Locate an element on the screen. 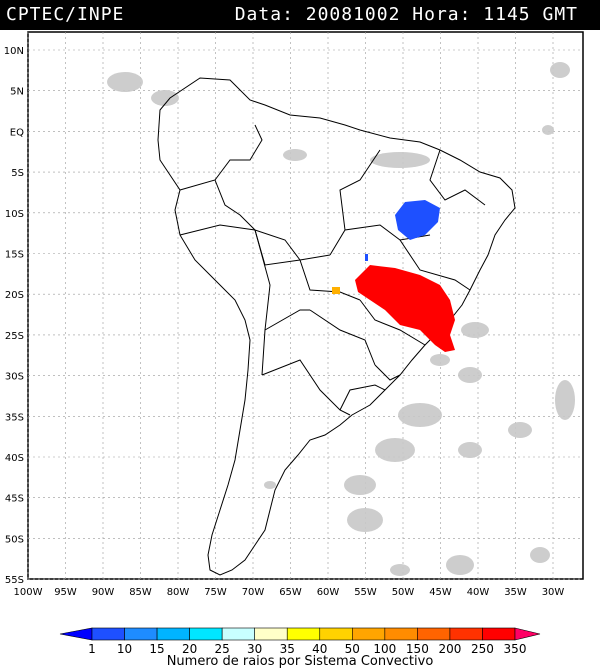  lat-label: 40S is located at coordinates (14, 458).